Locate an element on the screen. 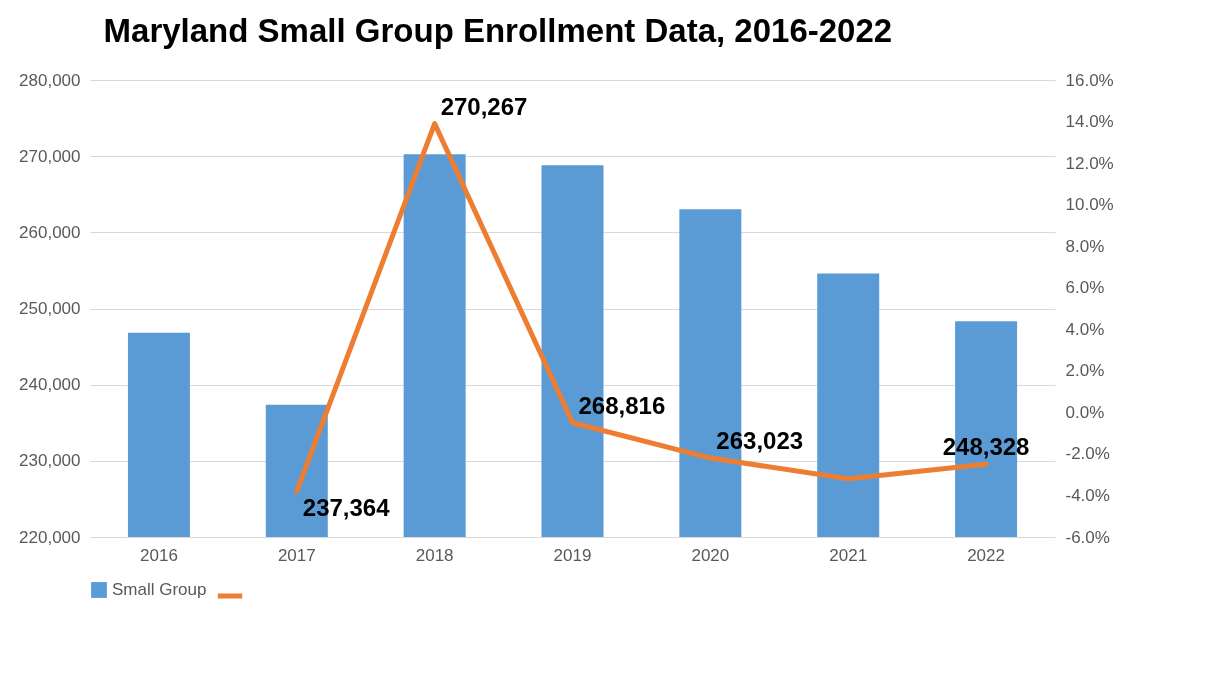 The height and width of the screenshot is (681, 1213). y2-tick-label: 0.0% is located at coordinates (1085, 412).